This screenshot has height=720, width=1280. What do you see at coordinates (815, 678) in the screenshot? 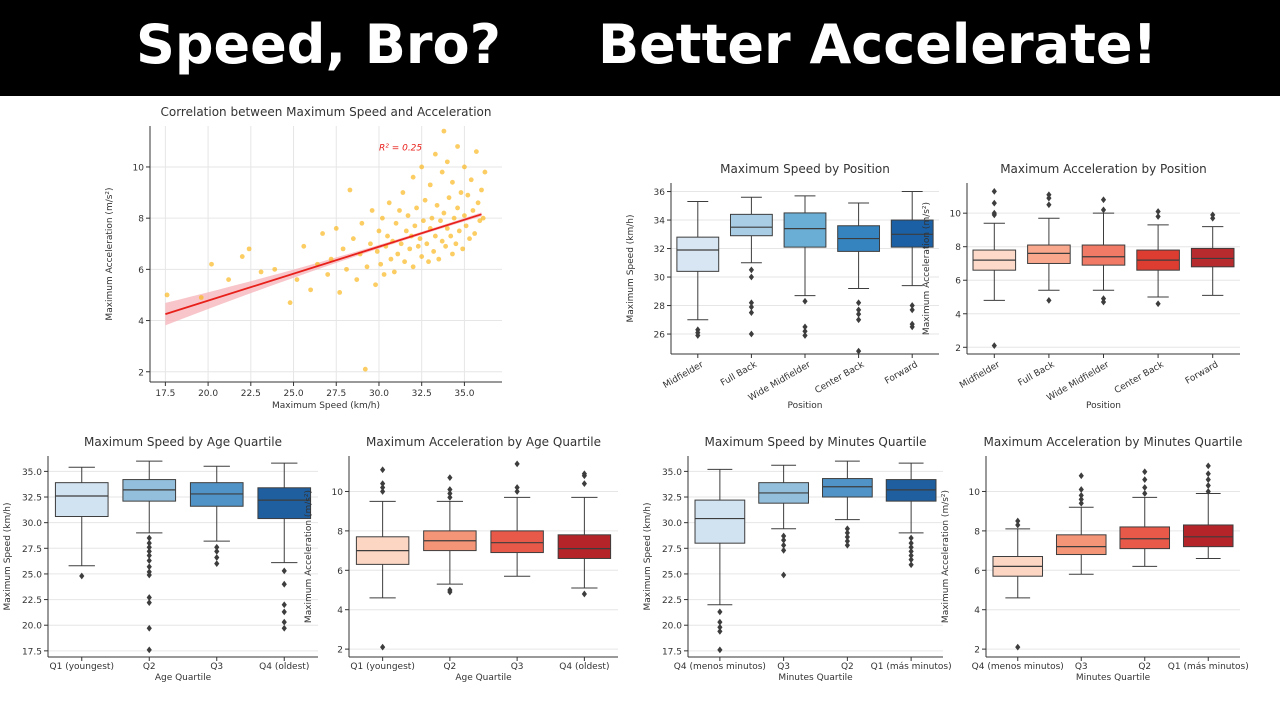
I see `x-axis-label: Minutes Quartile` at bounding box center [815, 678].